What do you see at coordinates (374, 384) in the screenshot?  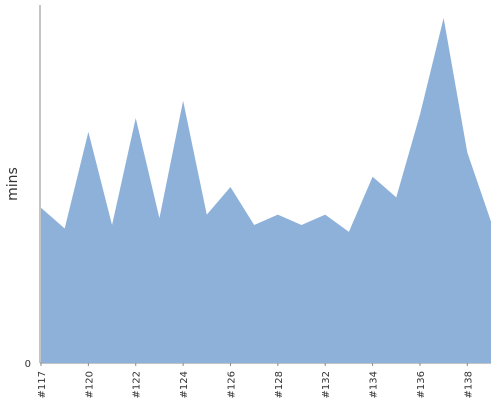 I see `x-tick-label: #134` at bounding box center [374, 384].